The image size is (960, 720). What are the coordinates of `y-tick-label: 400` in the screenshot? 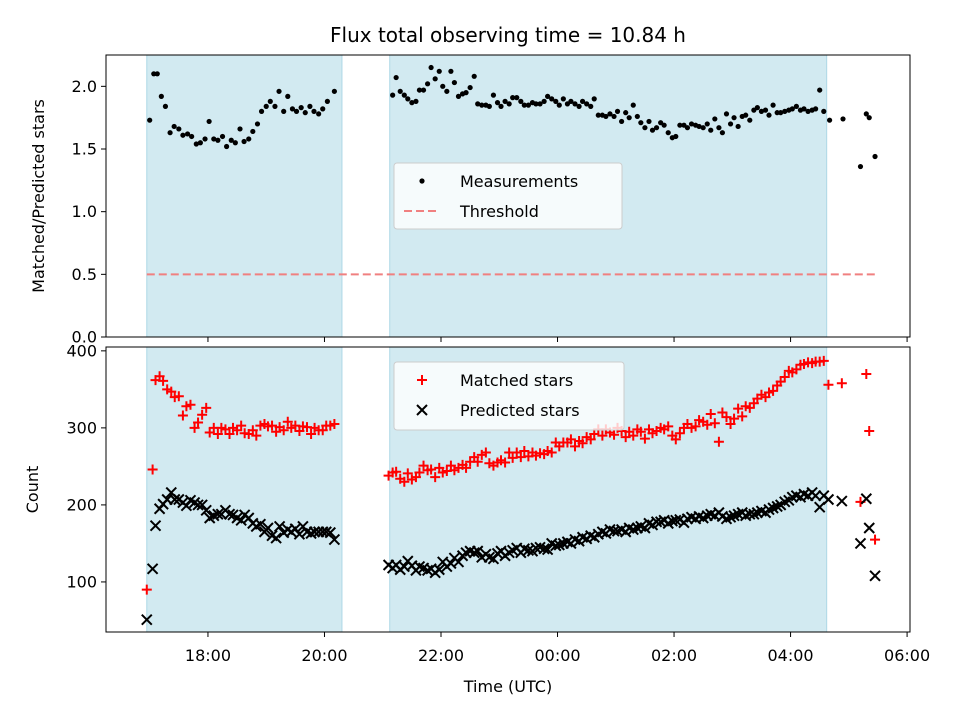 It's located at (81, 350).